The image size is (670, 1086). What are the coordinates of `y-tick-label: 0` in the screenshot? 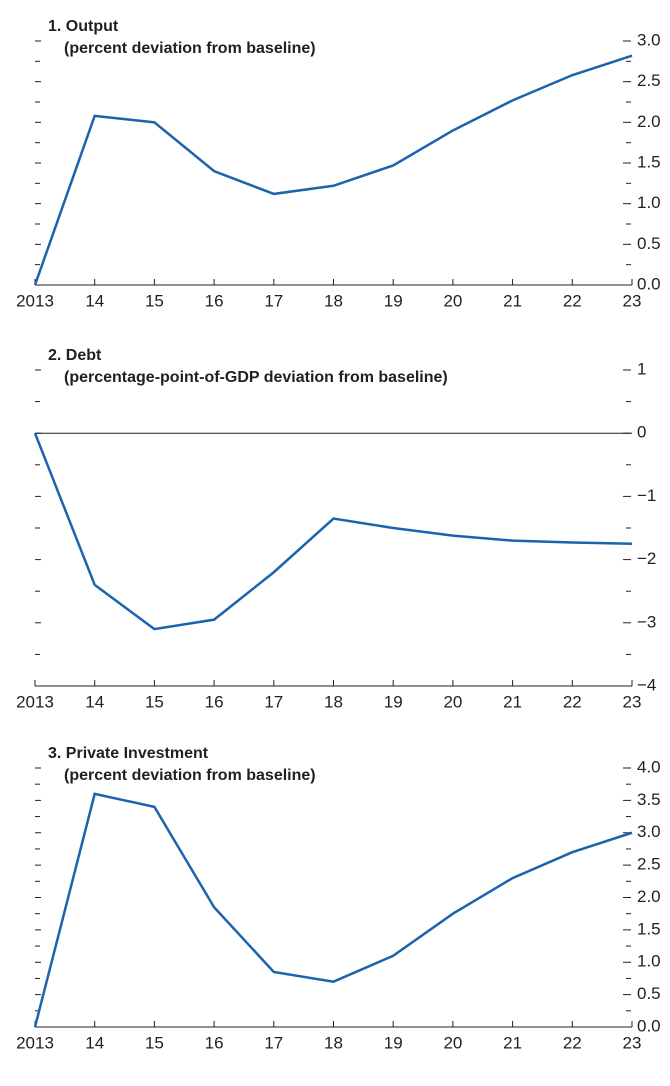 It's located at (641, 432).